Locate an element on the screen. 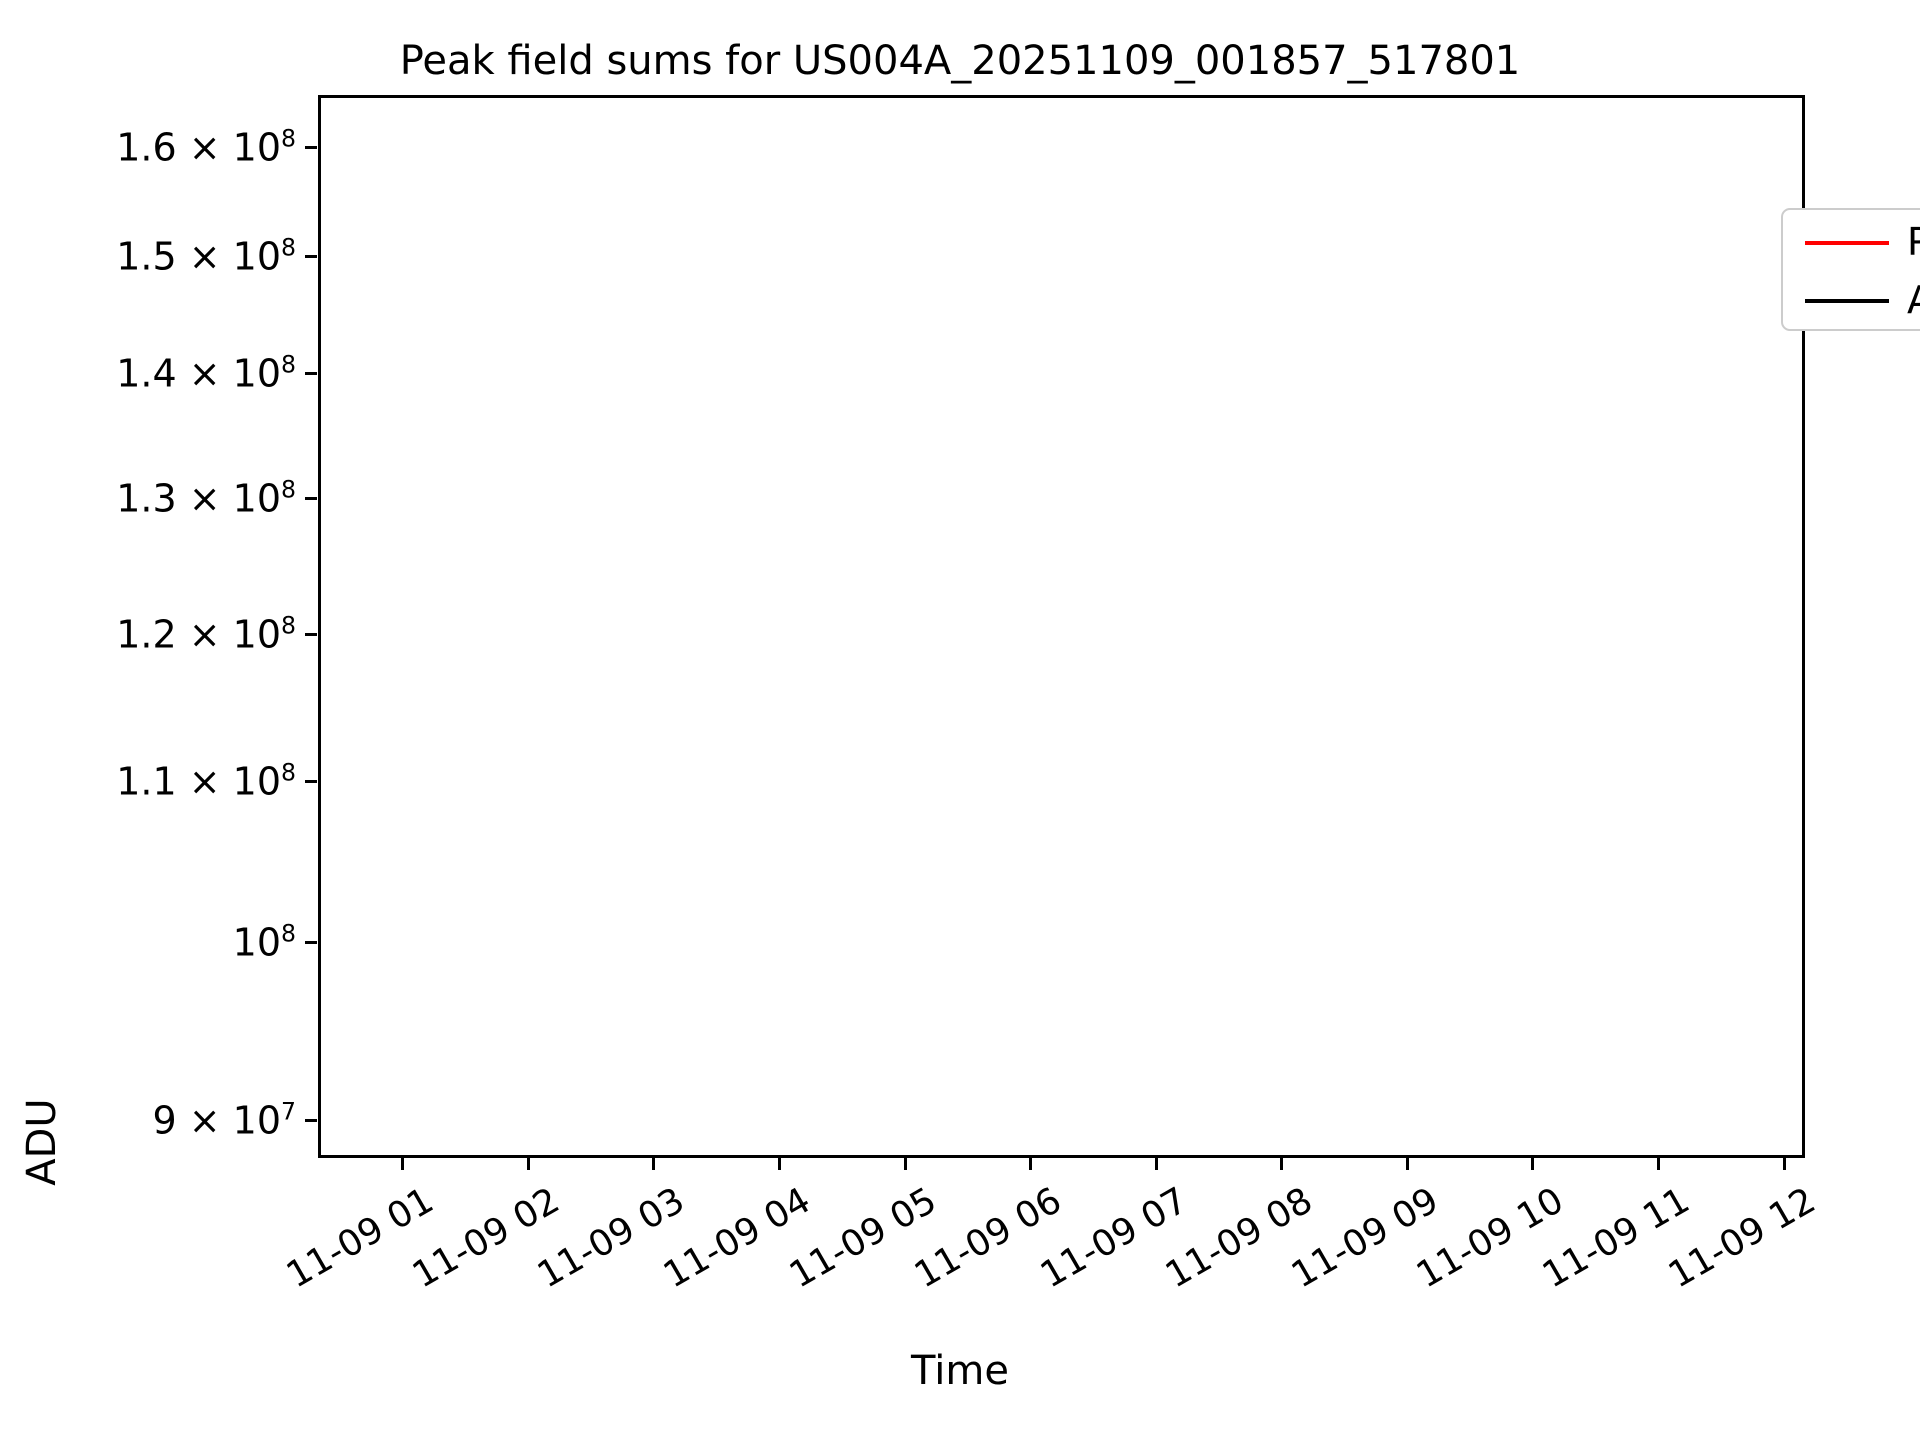 The image size is (1920, 1440). chart-legend: Peak Average is located at coordinates (1850, 269).